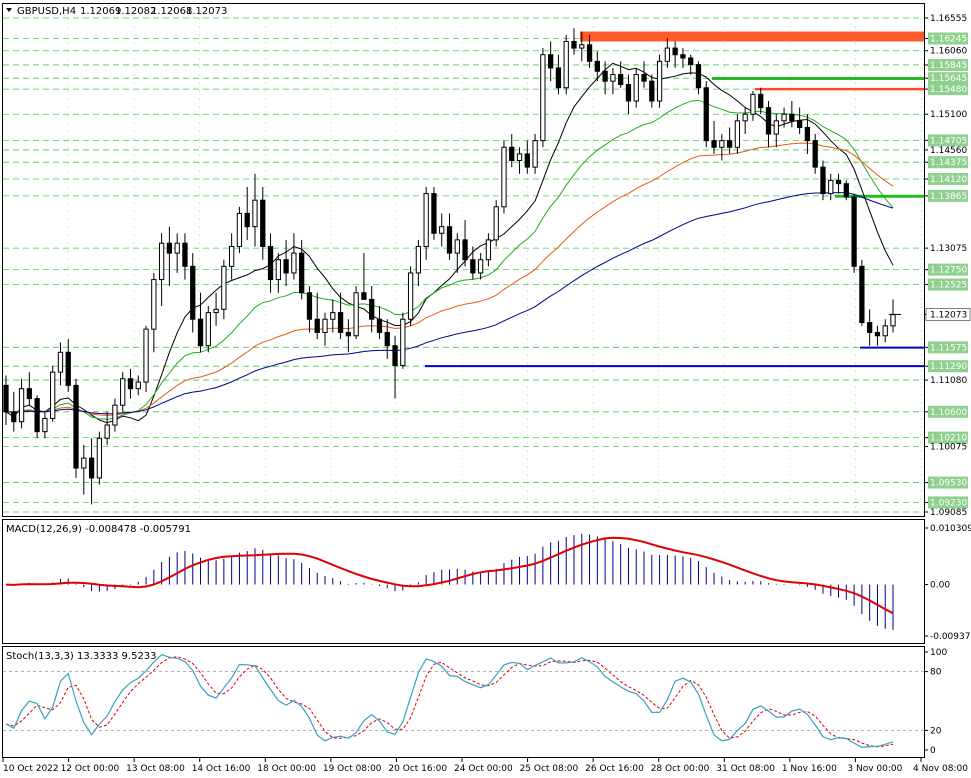  What do you see at coordinates (948, 115) in the screenshot?
I see `price-tick-label: 1.15100` at bounding box center [948, 115].